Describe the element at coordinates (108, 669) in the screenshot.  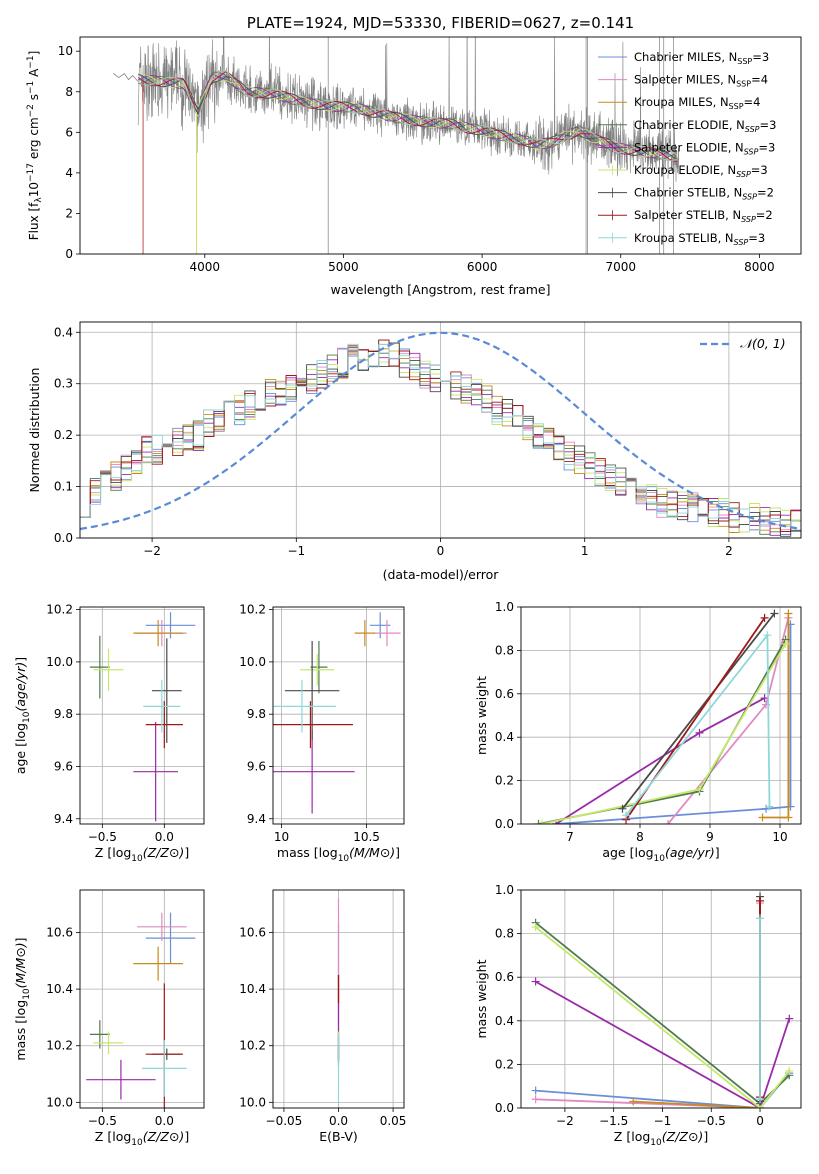
I see `errorbar-point-kroupa_elodie` at that location.